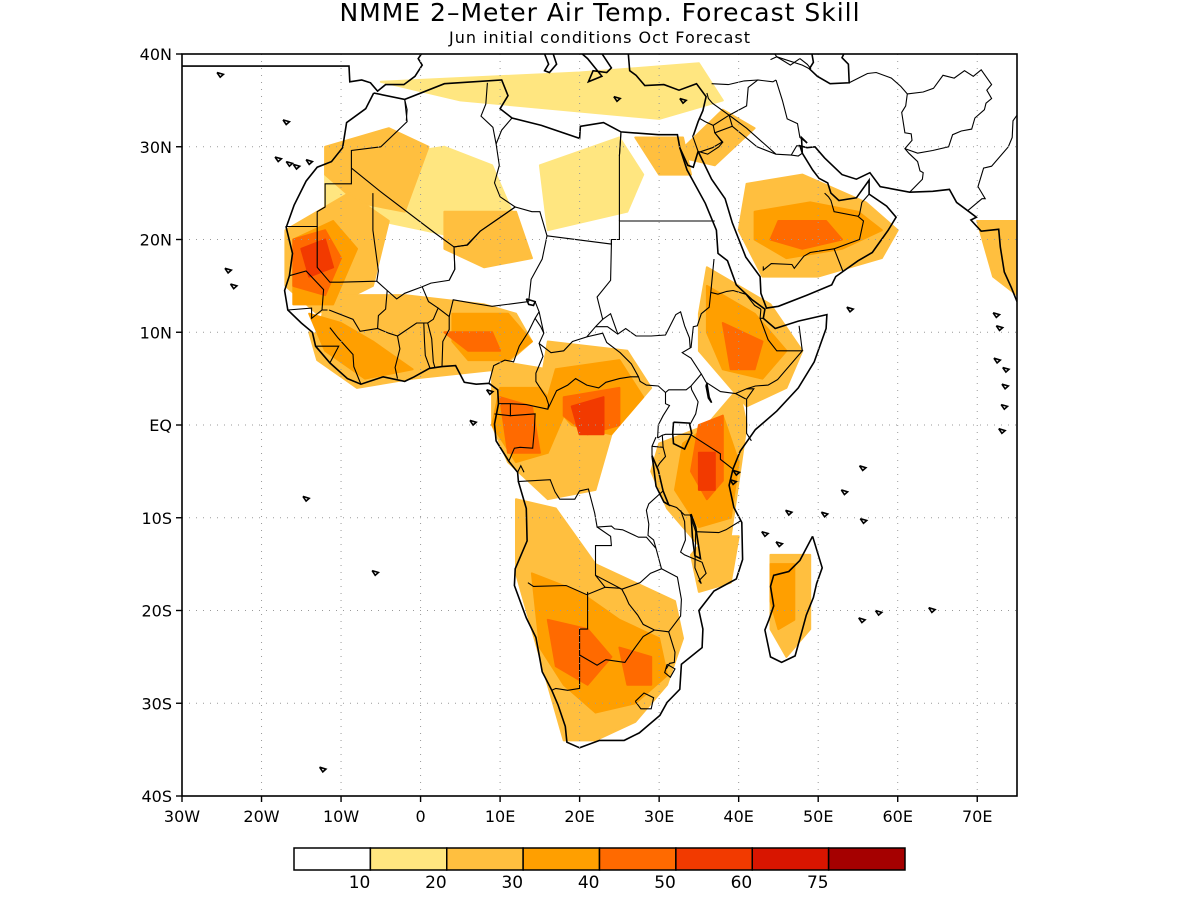 This screenshot has height=900, width=1200. Describe the element at coordinates (160, 425) in the screenshot. I see `lat-label-4: EQ` at that location.